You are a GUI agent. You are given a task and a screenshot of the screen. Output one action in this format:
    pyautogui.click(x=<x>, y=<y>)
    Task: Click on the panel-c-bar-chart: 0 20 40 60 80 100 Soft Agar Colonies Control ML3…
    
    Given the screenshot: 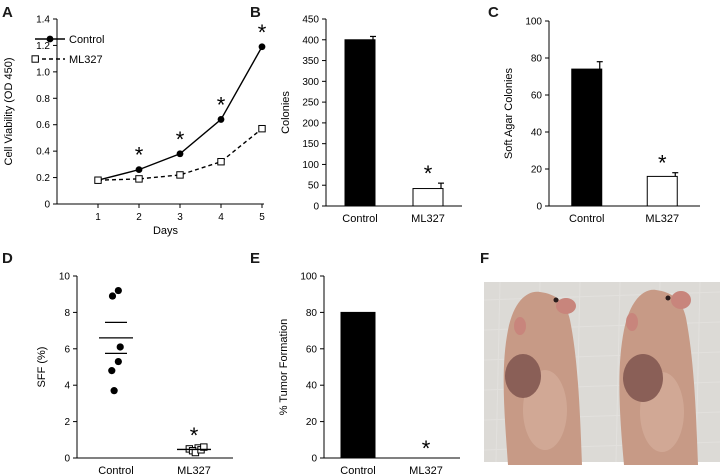 What is the action you would take?
    pyautogui.click(x=601, y=121)
    